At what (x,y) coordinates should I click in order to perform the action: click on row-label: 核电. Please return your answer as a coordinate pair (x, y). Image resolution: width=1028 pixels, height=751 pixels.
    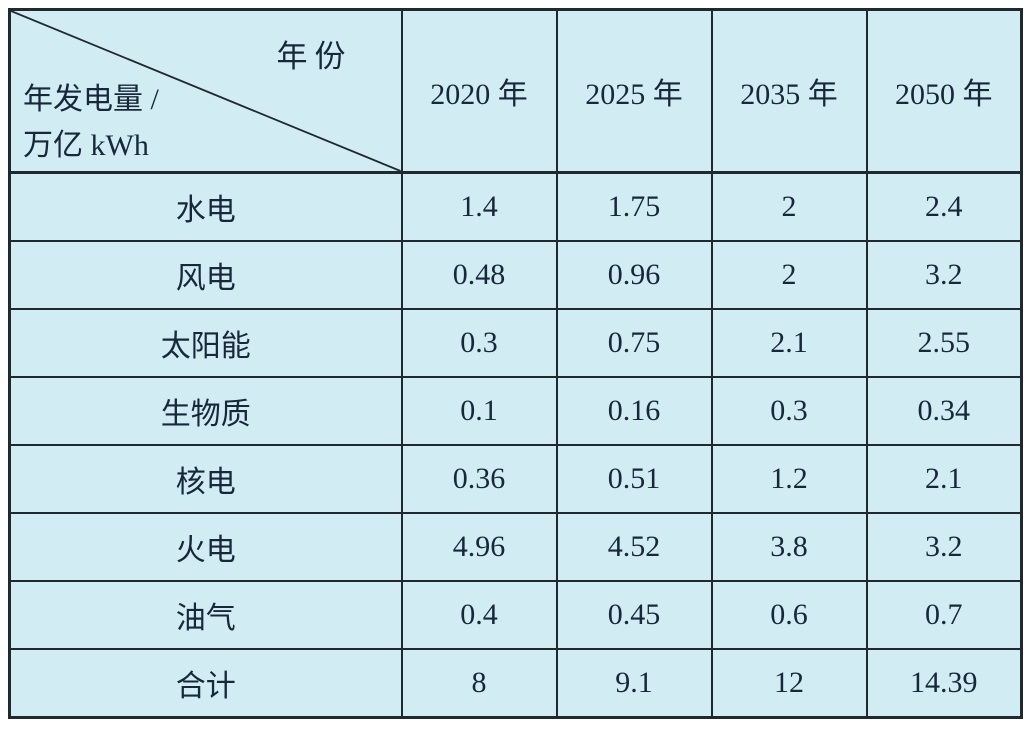
    Looking at the image, I should click on (205, 479).